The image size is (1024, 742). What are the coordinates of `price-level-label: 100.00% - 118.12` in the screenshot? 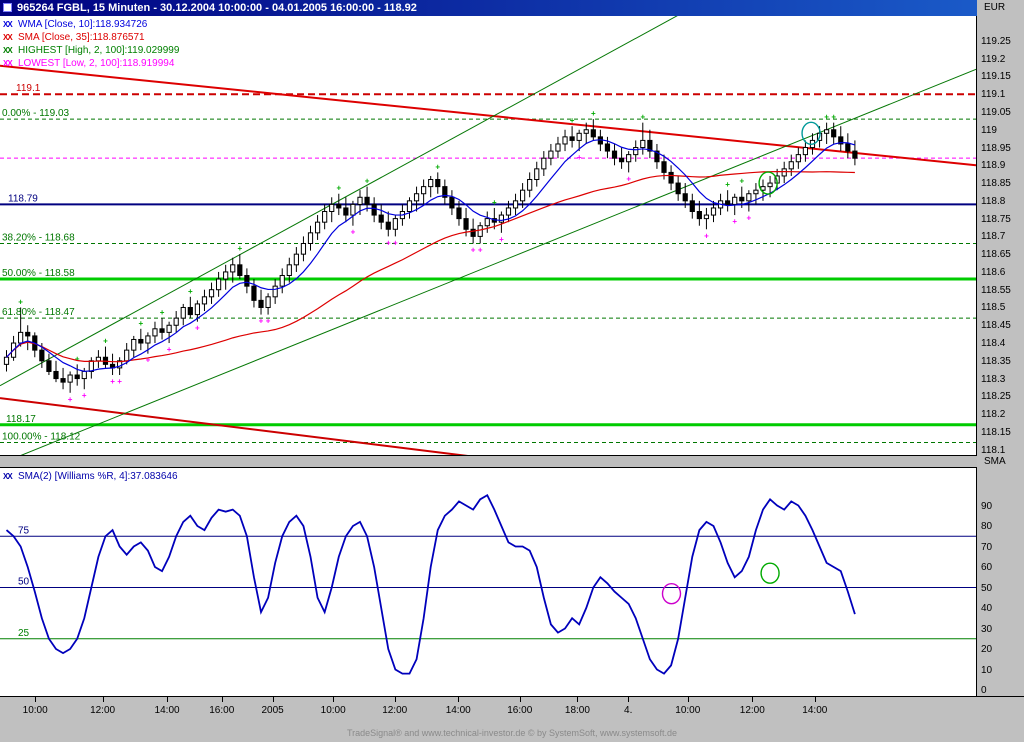 It's located at (41, 437).